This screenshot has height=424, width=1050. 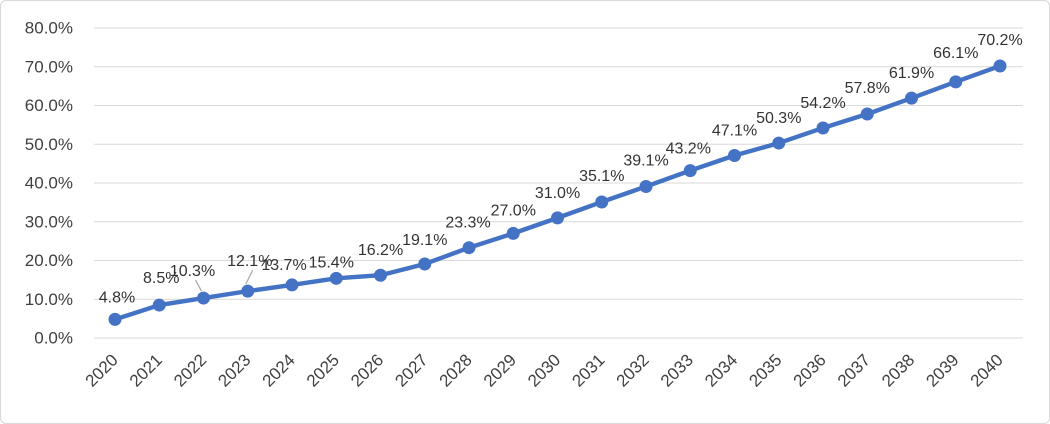 What do you see at coordinates (734, 130) in the screenshot?
I see `data-label: 47.1%` at bounding box center [734, 130].